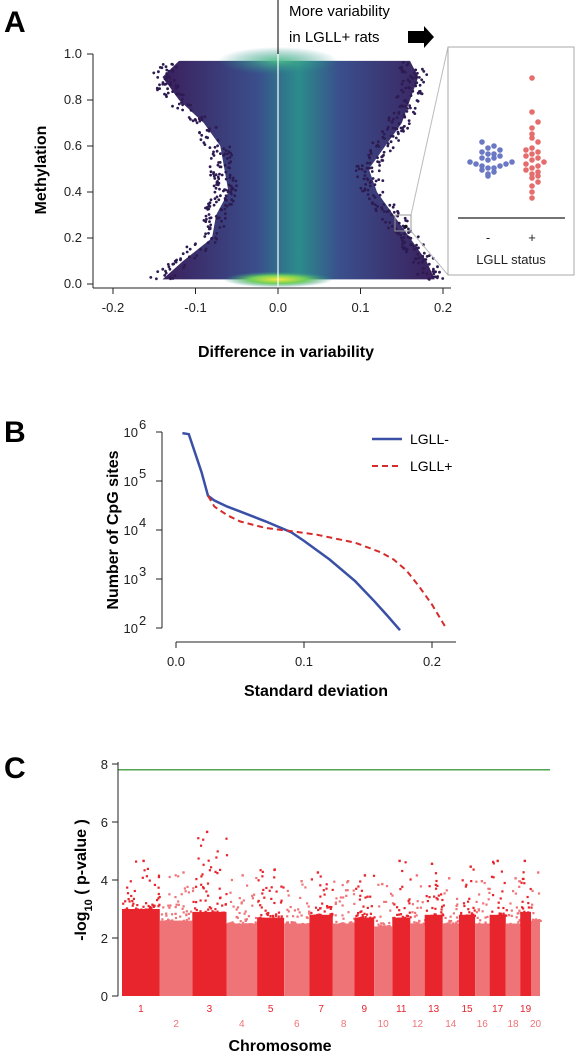 The image size is (579, 1058). Describe the element at coordinates (511, 259) in the screenshot. I see `panel-a-inset-x-title: LGLL status` at that location.